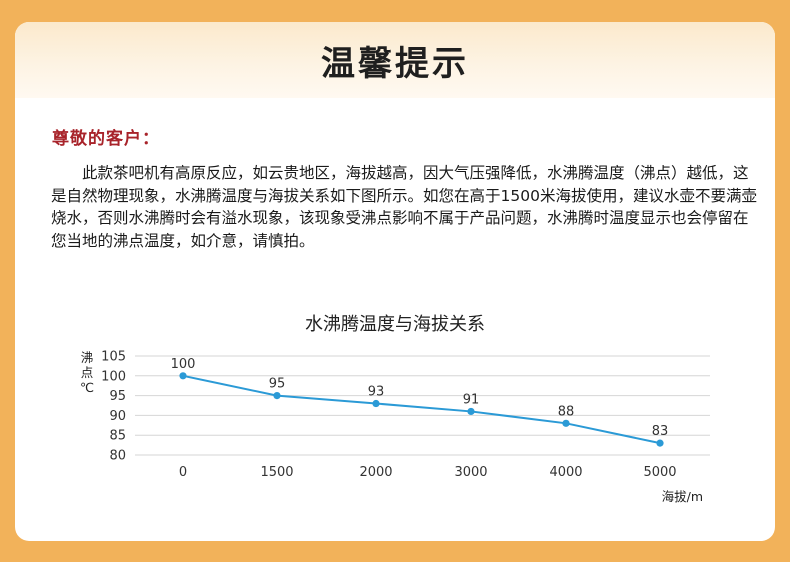 The image size is (790, 562). What do you see at coordinates (117, 456) in the screenshot?
I see `y-tick-label: 80` at bounding box center [117, 456].